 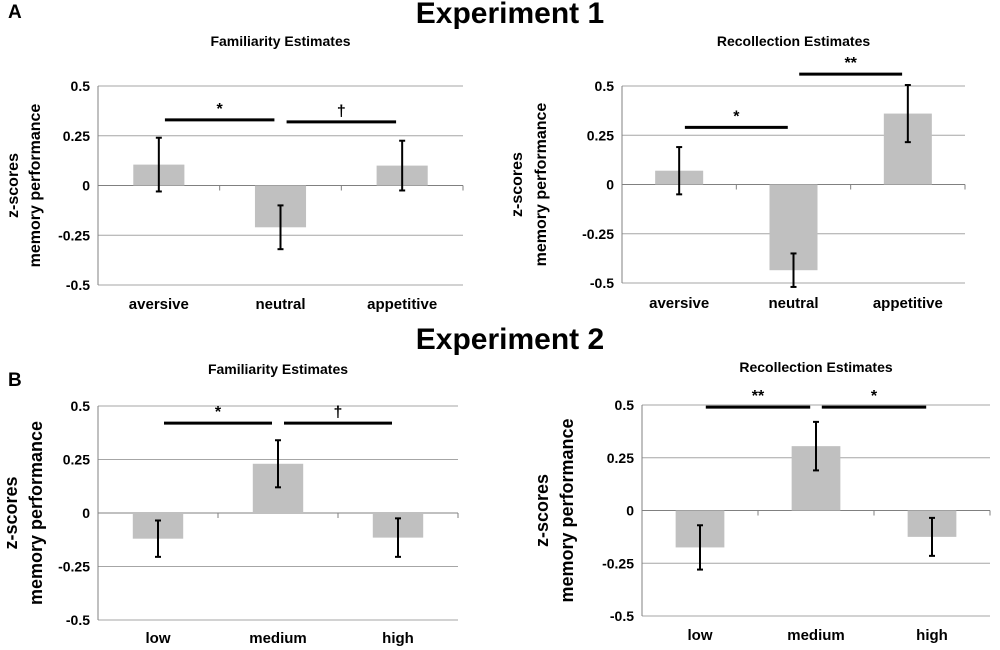 What do you see at coordinates (15, 12) in the screenshot?
I see `panel-letter-a: A` at bounding box center [15, 12].